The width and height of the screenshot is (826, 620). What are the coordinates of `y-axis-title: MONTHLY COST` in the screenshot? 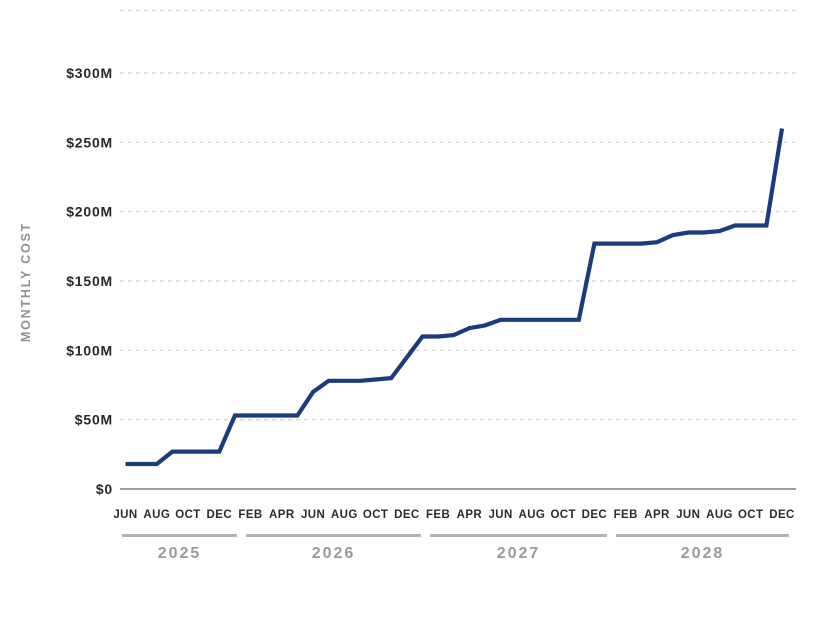 It's located at (26, 282).